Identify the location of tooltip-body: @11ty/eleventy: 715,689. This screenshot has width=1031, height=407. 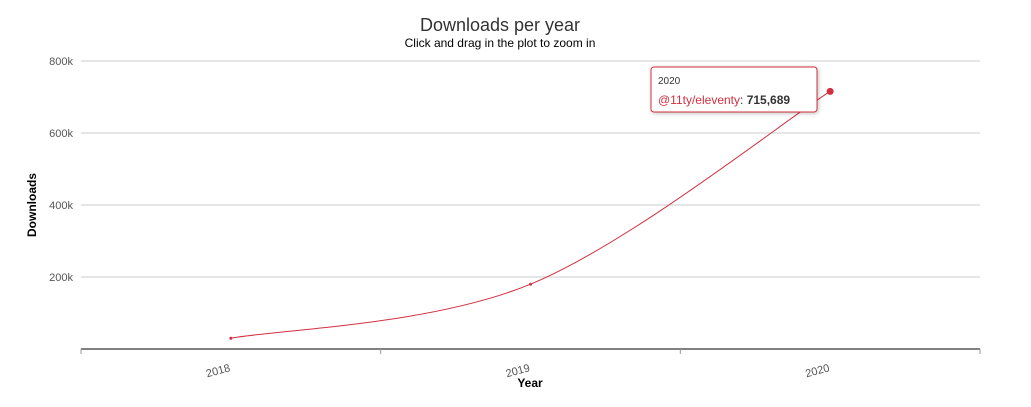
(724, 100).